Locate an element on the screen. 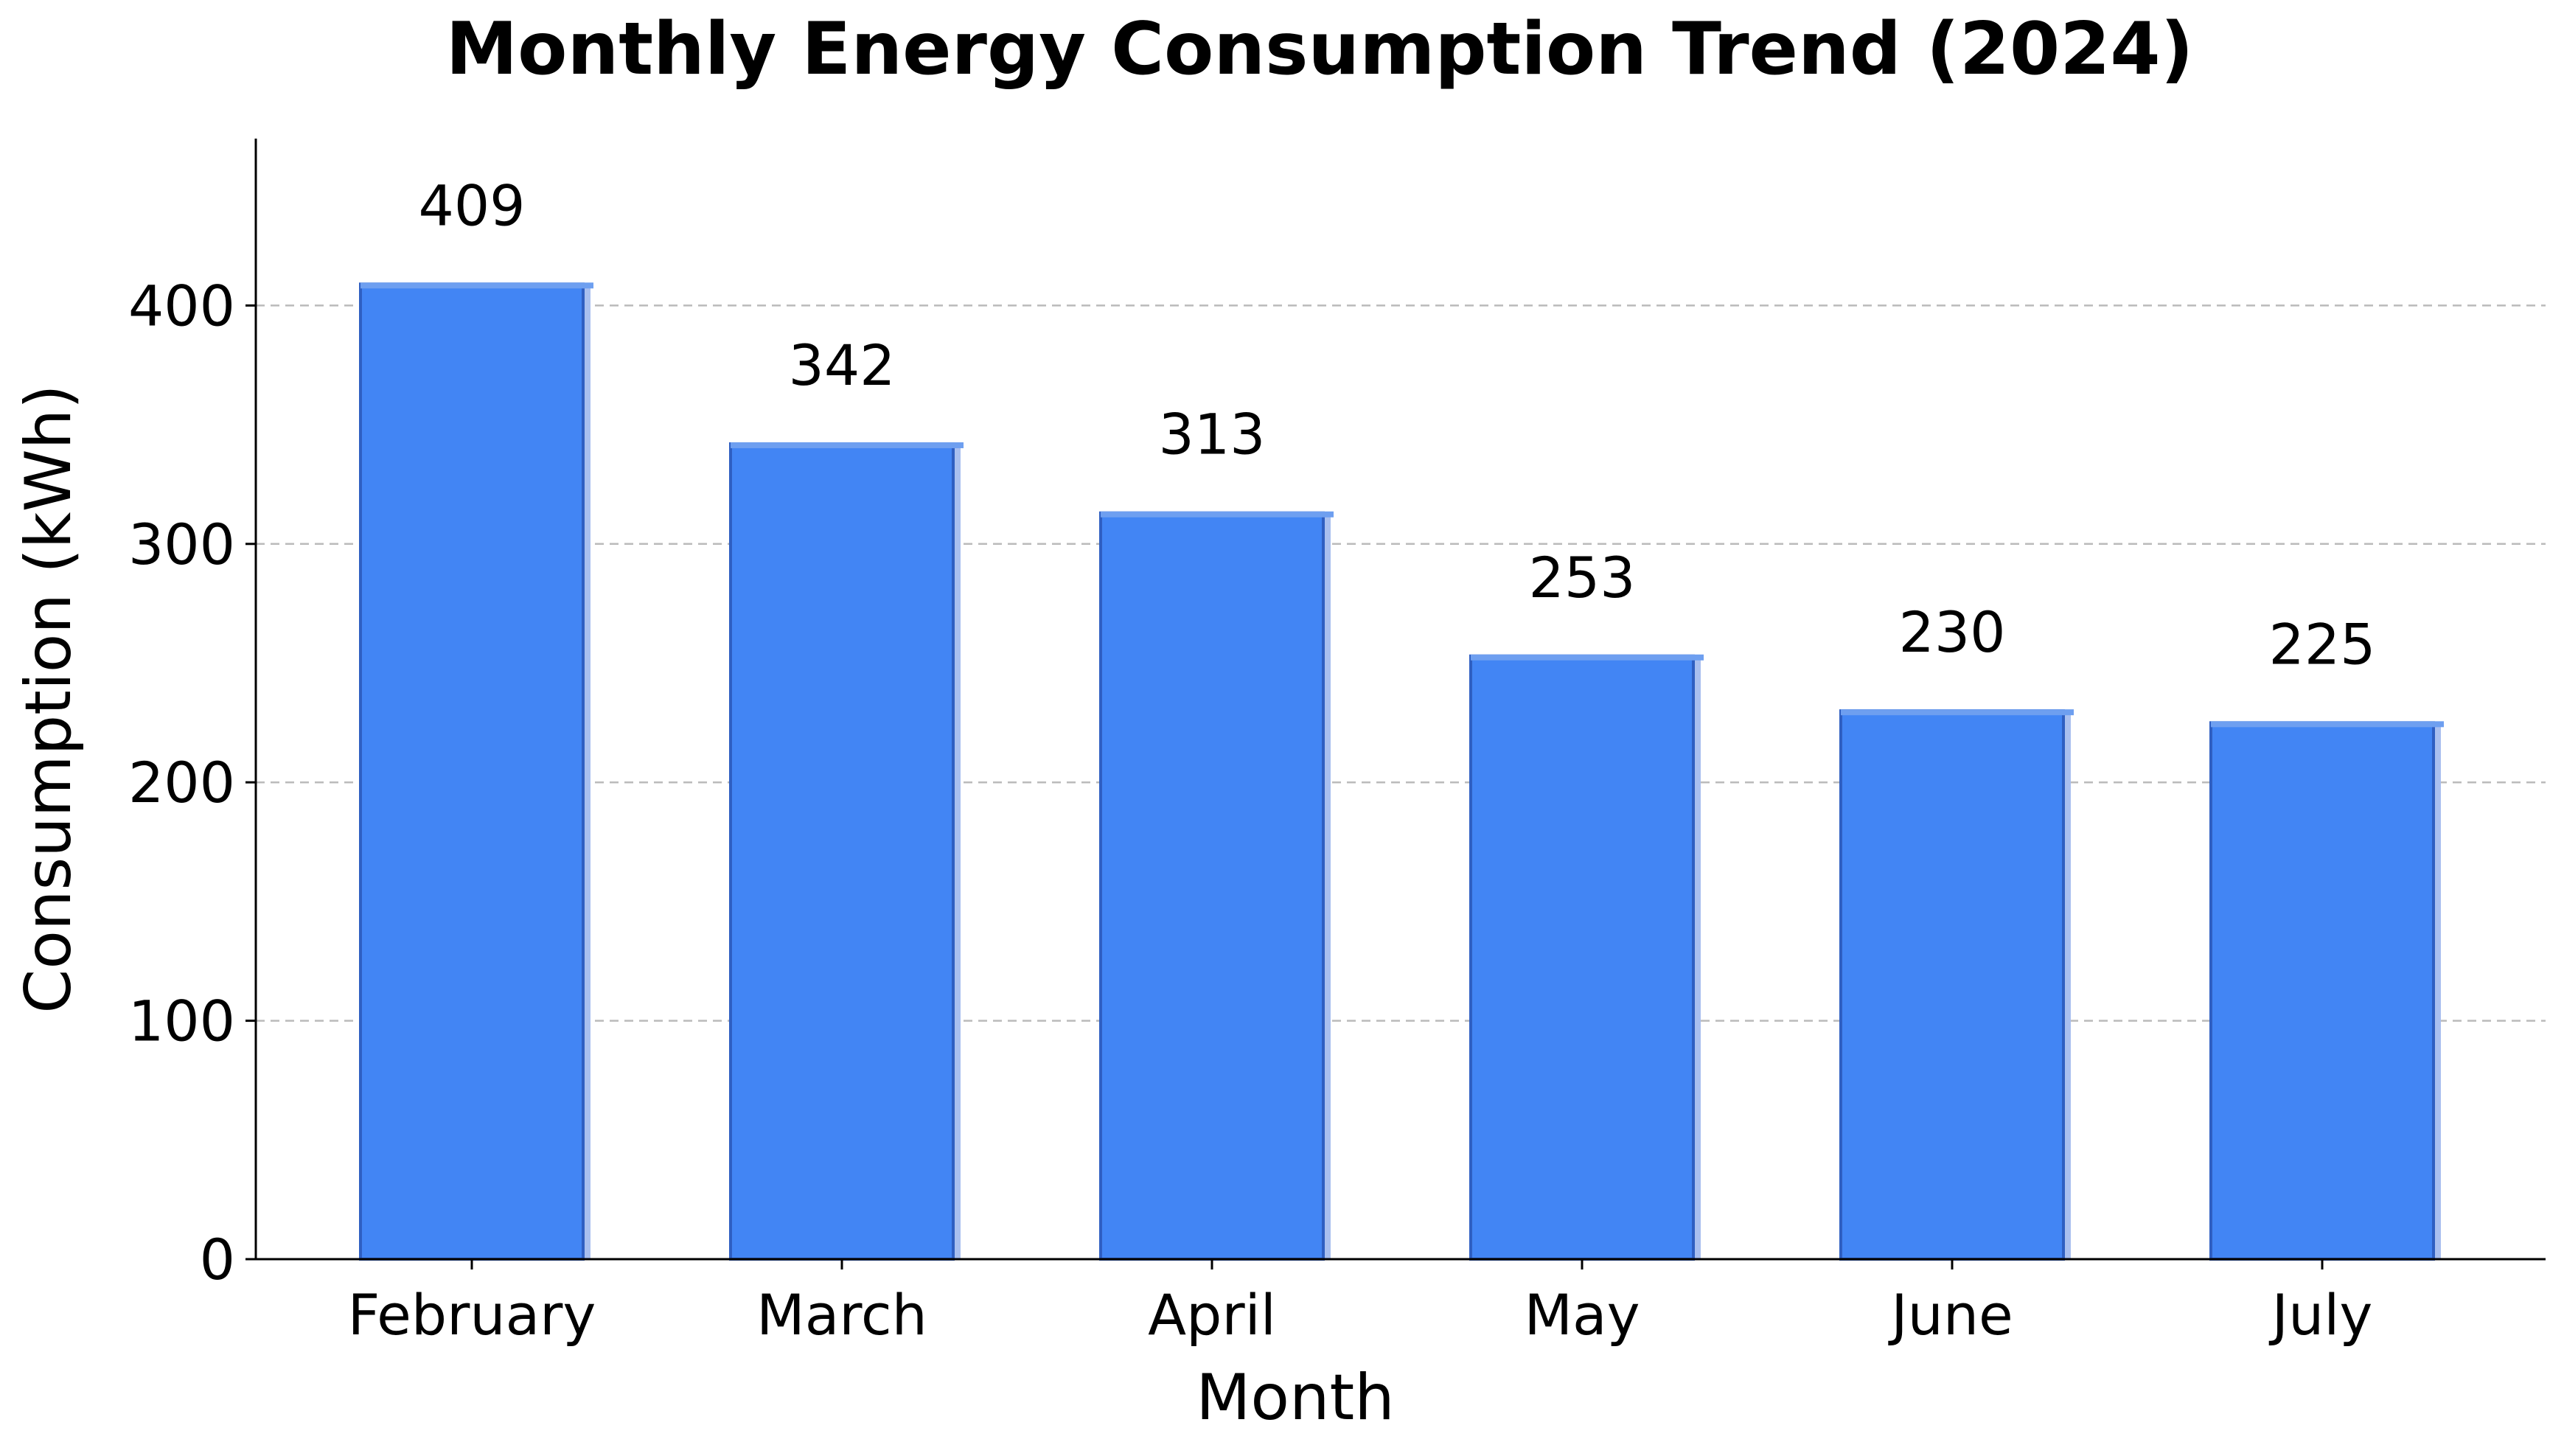 The width and height of the screenshot is (2564, 1456). y-axis-label: Consumption (kWh) is located at coordinates (49, 698).